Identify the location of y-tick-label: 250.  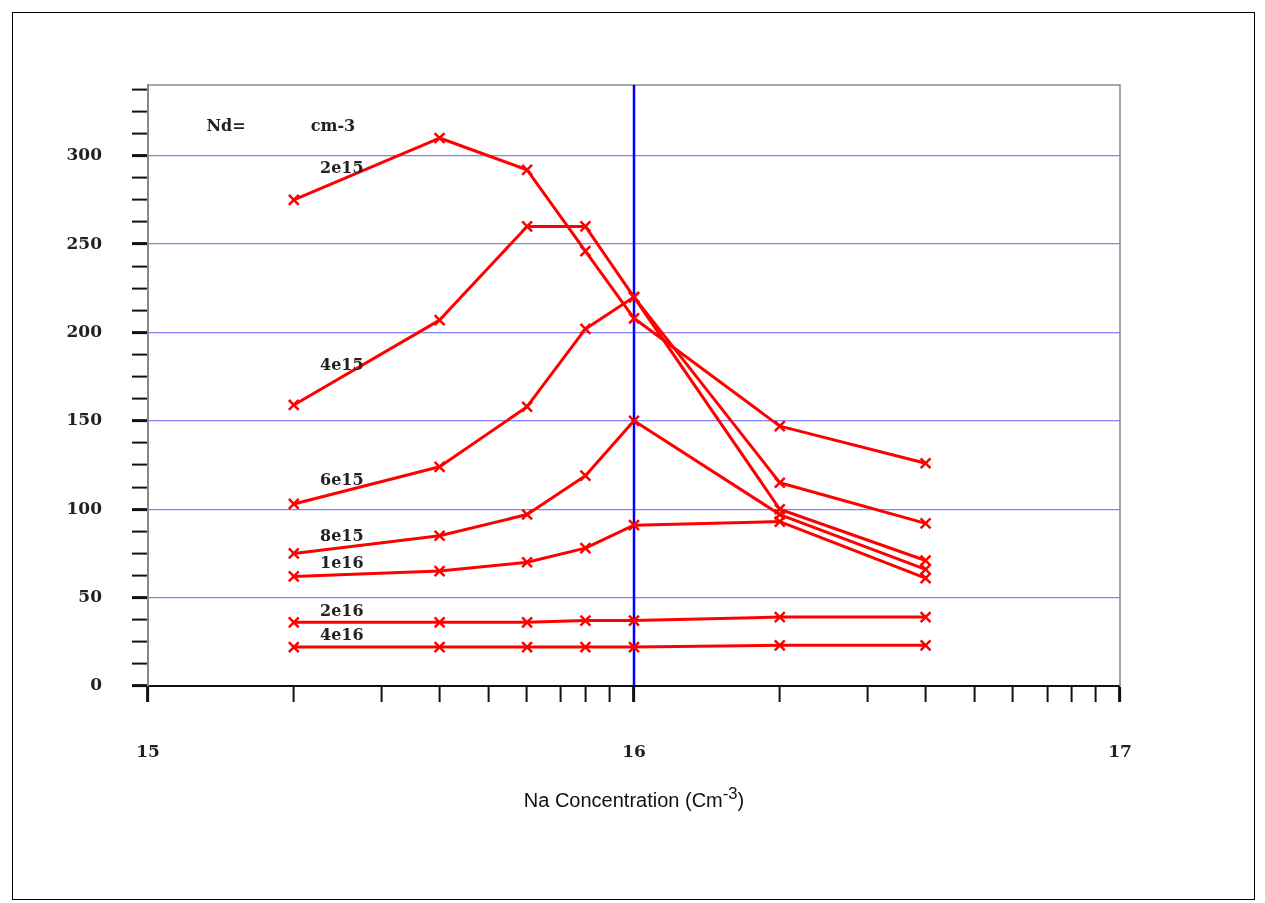
(84, 242).